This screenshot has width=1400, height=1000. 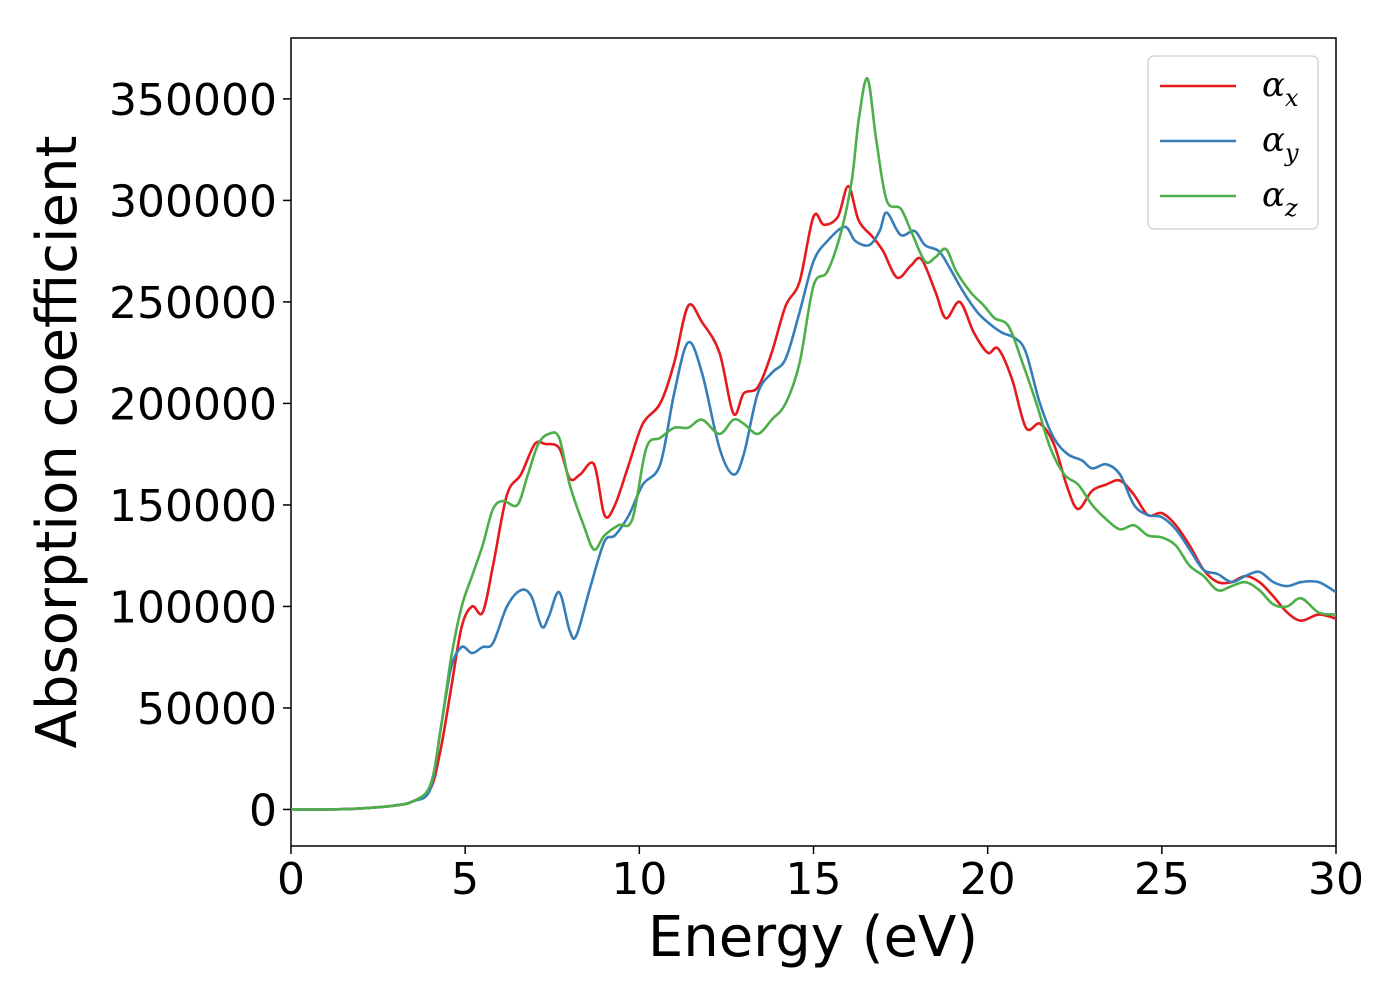 What do you see at coordinates (193, 303) in the screenshot?
I see `y-tick-label: 250000` at bounding box center [193, 303].